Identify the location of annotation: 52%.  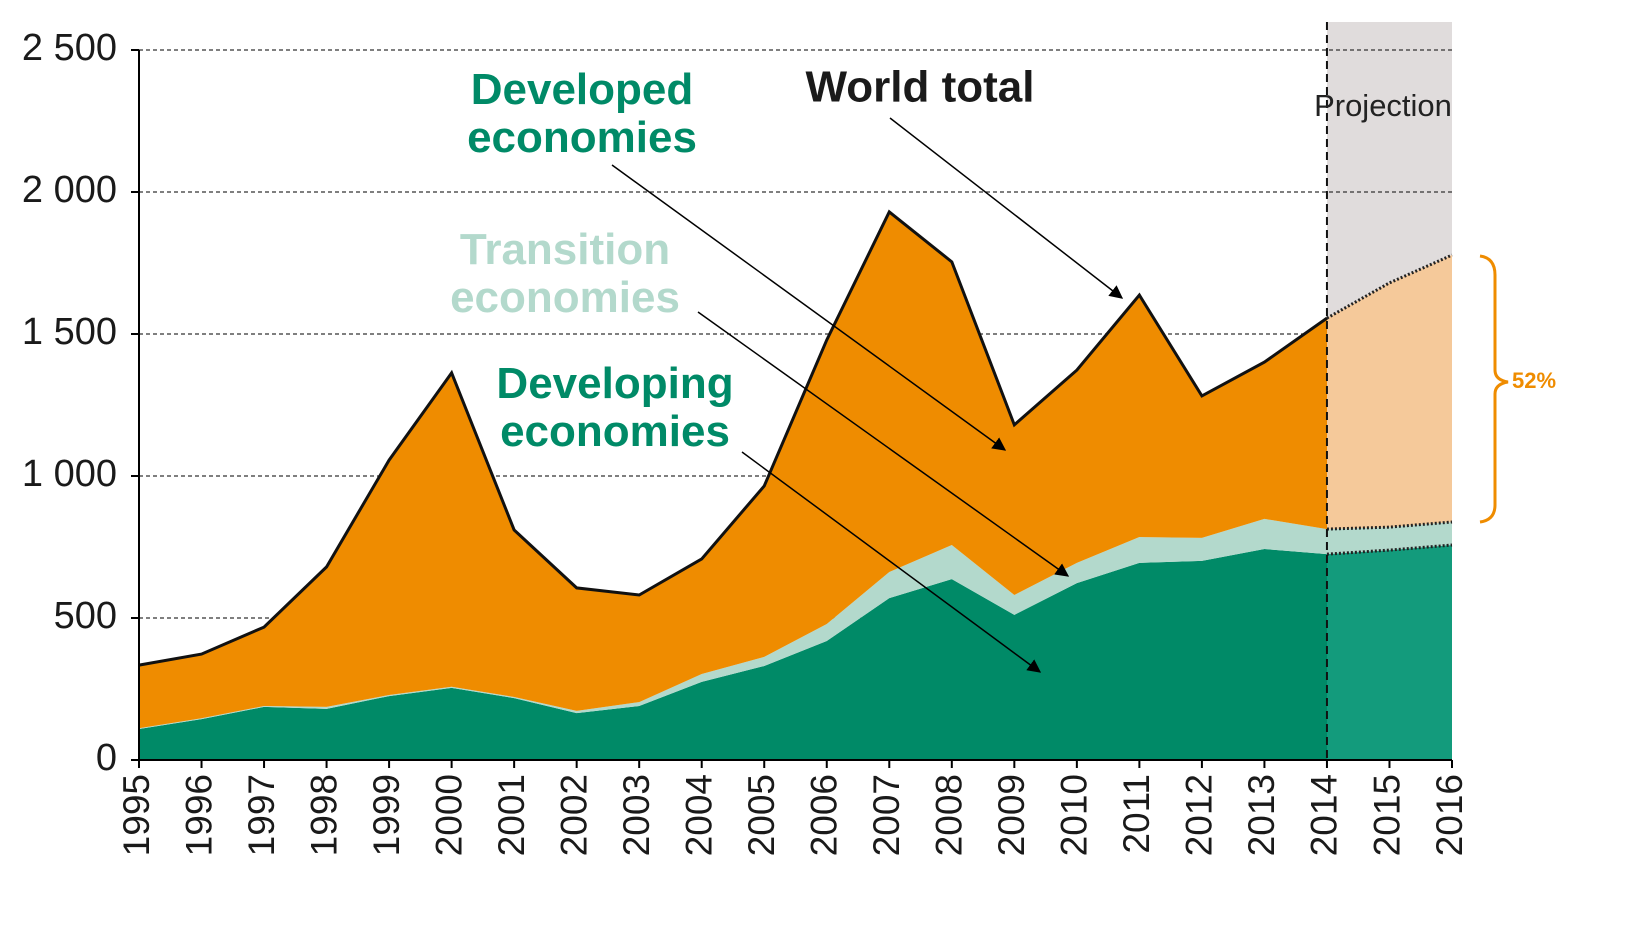
(1534, 380).